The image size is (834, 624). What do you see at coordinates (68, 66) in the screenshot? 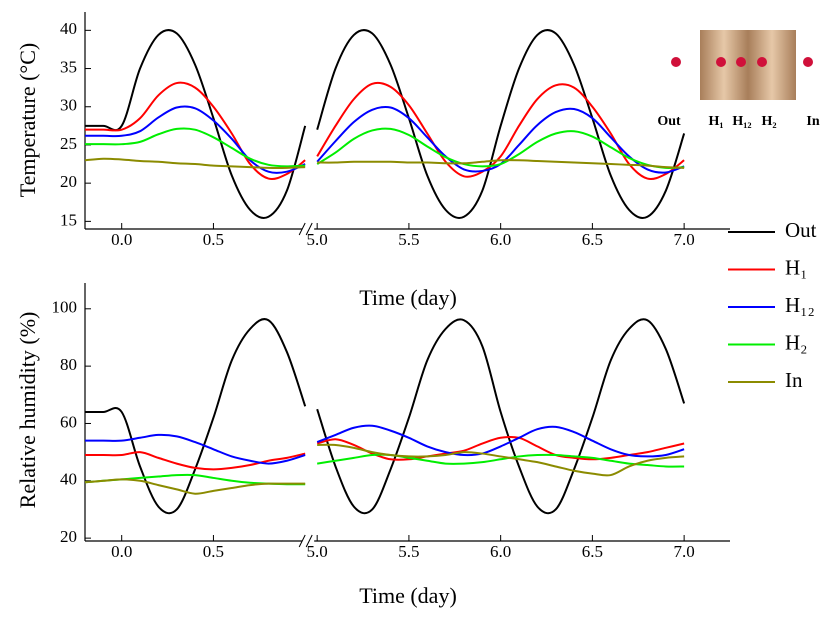
I see `y-tick-label: 35` at bounding box center [68, 66].